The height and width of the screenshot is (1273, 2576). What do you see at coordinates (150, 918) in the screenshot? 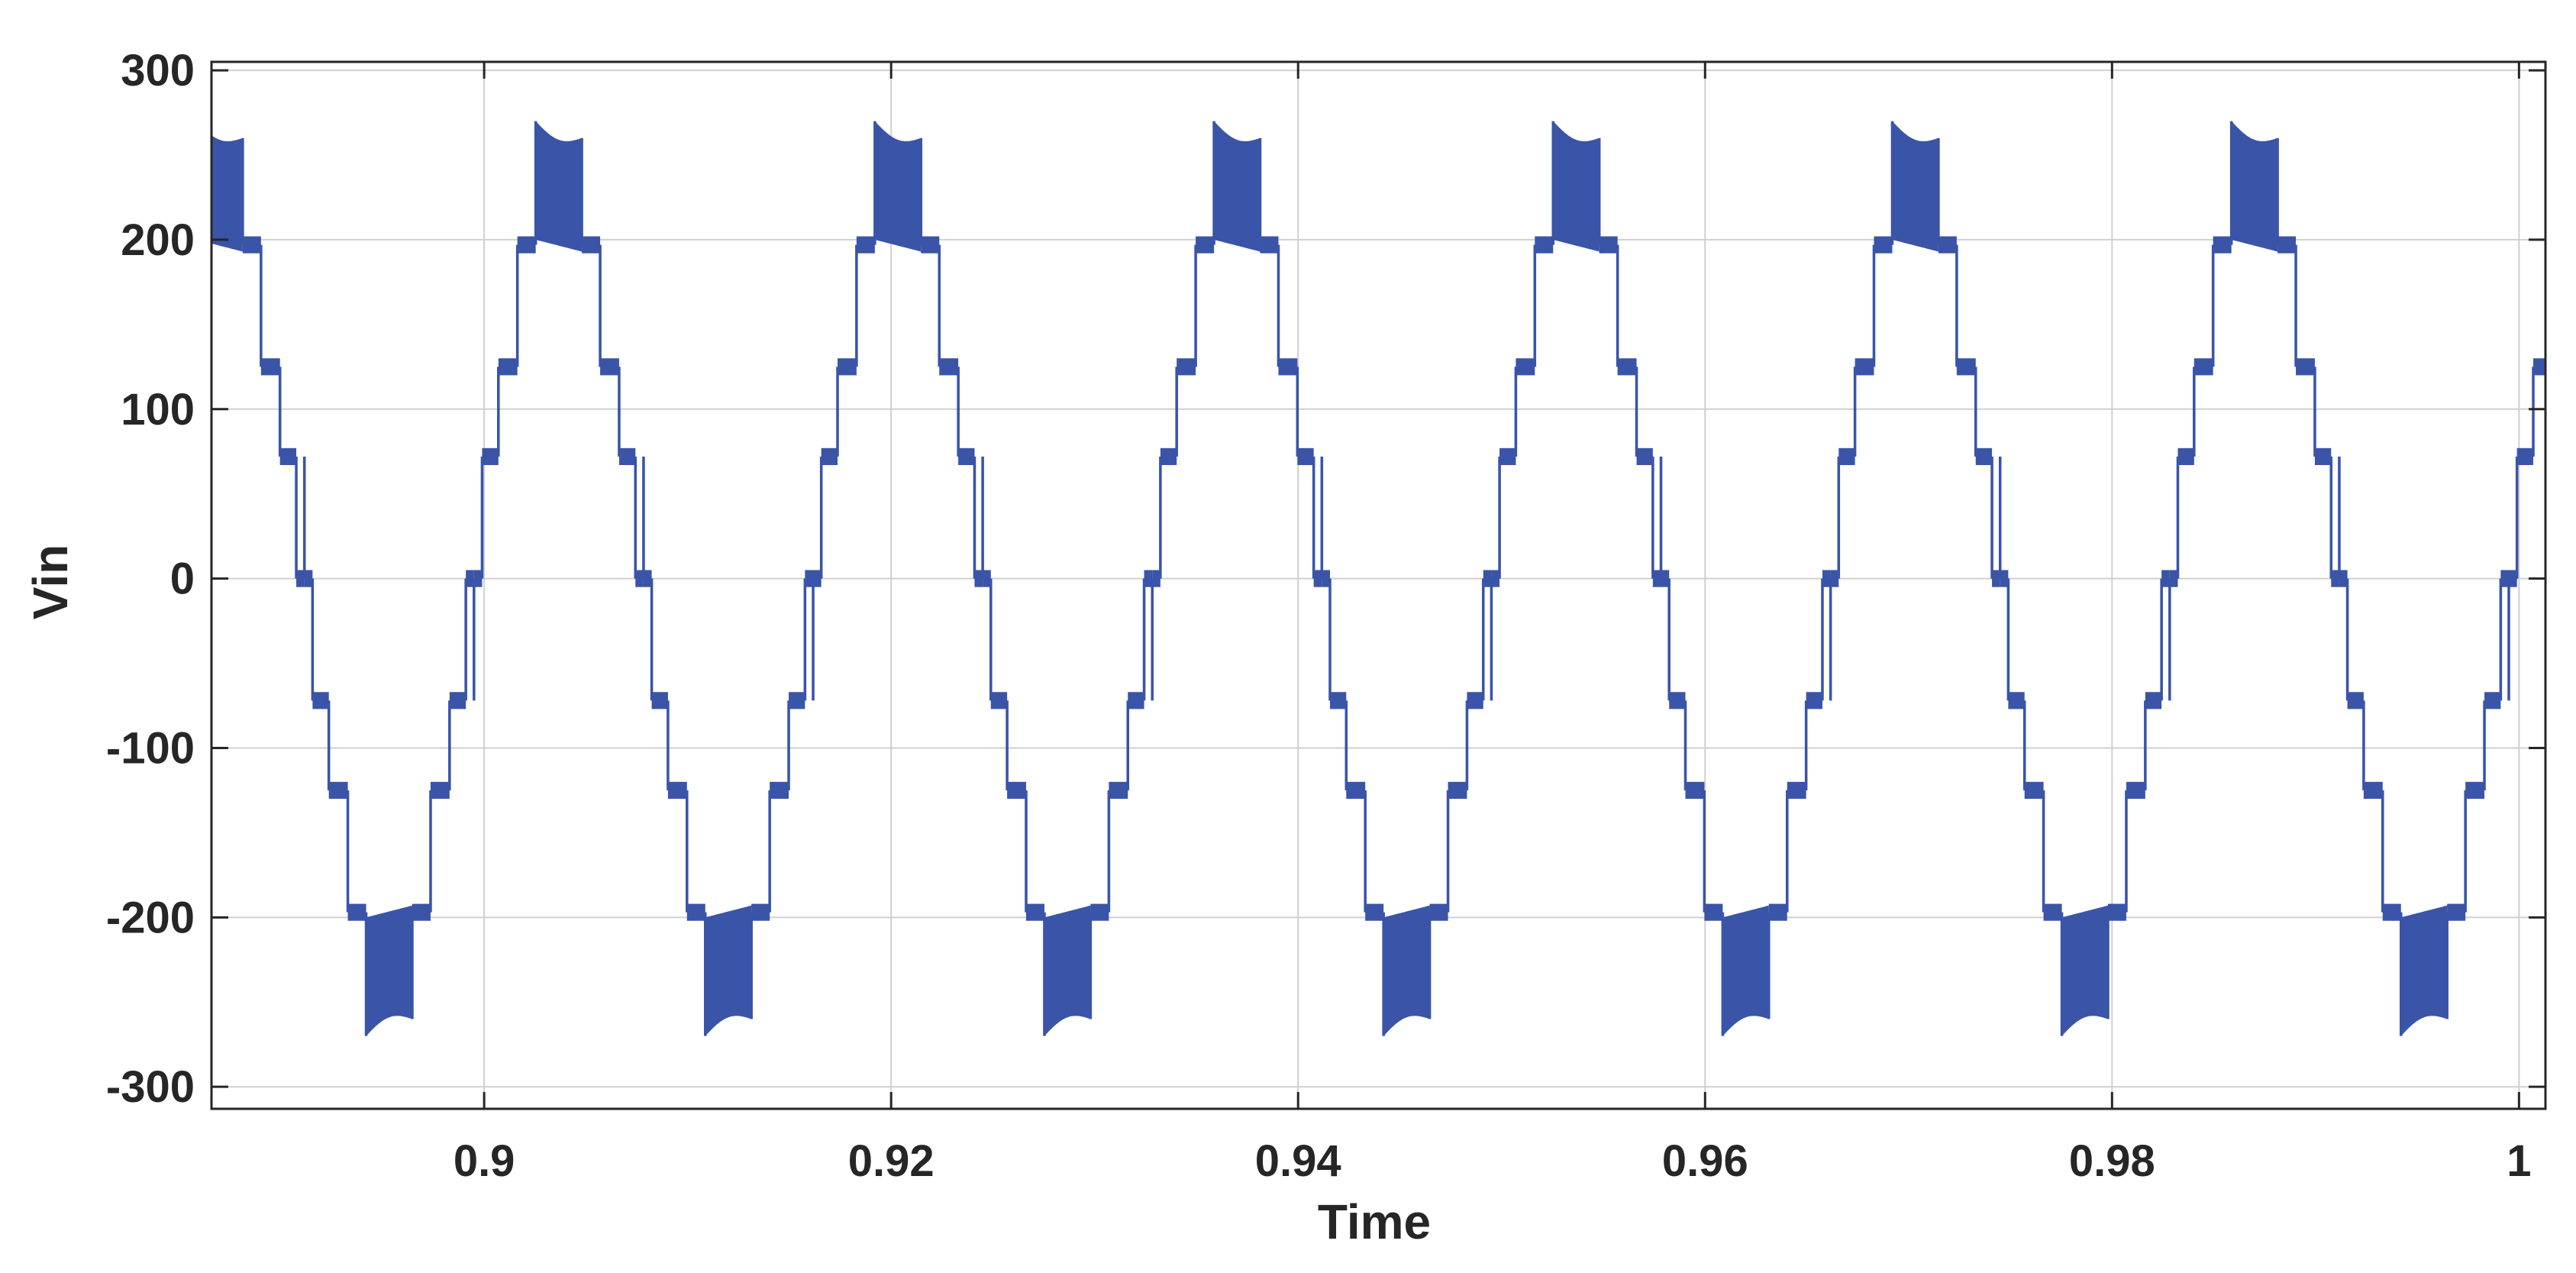
I see `y-tick-label: -200` at bounding box center [150, 918].